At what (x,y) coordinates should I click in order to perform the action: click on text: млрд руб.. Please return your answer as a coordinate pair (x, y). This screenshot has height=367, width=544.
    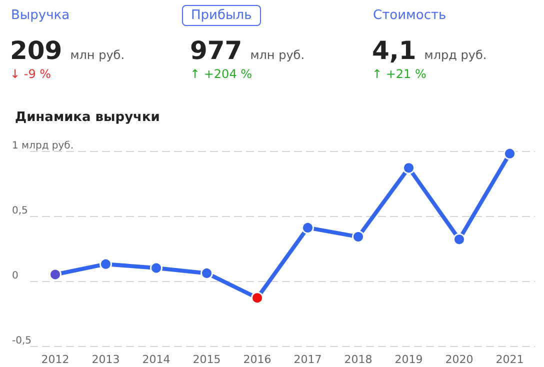
    Looking at the image, I should click on (455, 55).